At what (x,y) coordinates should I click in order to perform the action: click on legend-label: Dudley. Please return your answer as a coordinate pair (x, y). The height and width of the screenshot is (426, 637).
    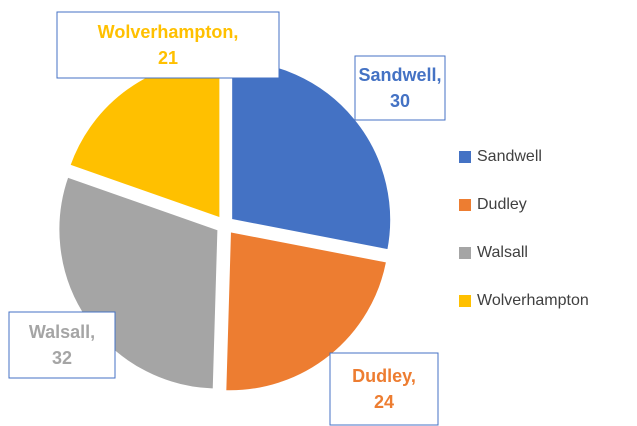
    Looking at the image, I should click on (502, 204).